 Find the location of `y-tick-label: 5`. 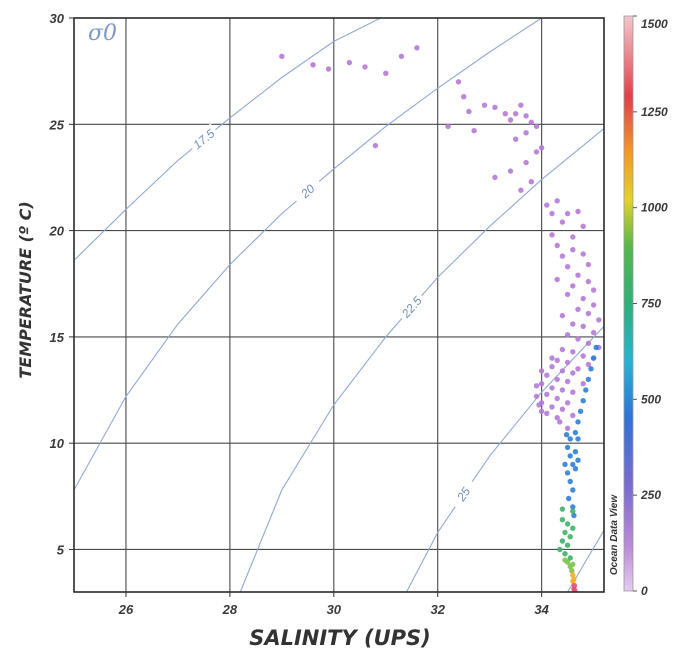

y-tick-label: 5 is located at coordinates (61, 549).